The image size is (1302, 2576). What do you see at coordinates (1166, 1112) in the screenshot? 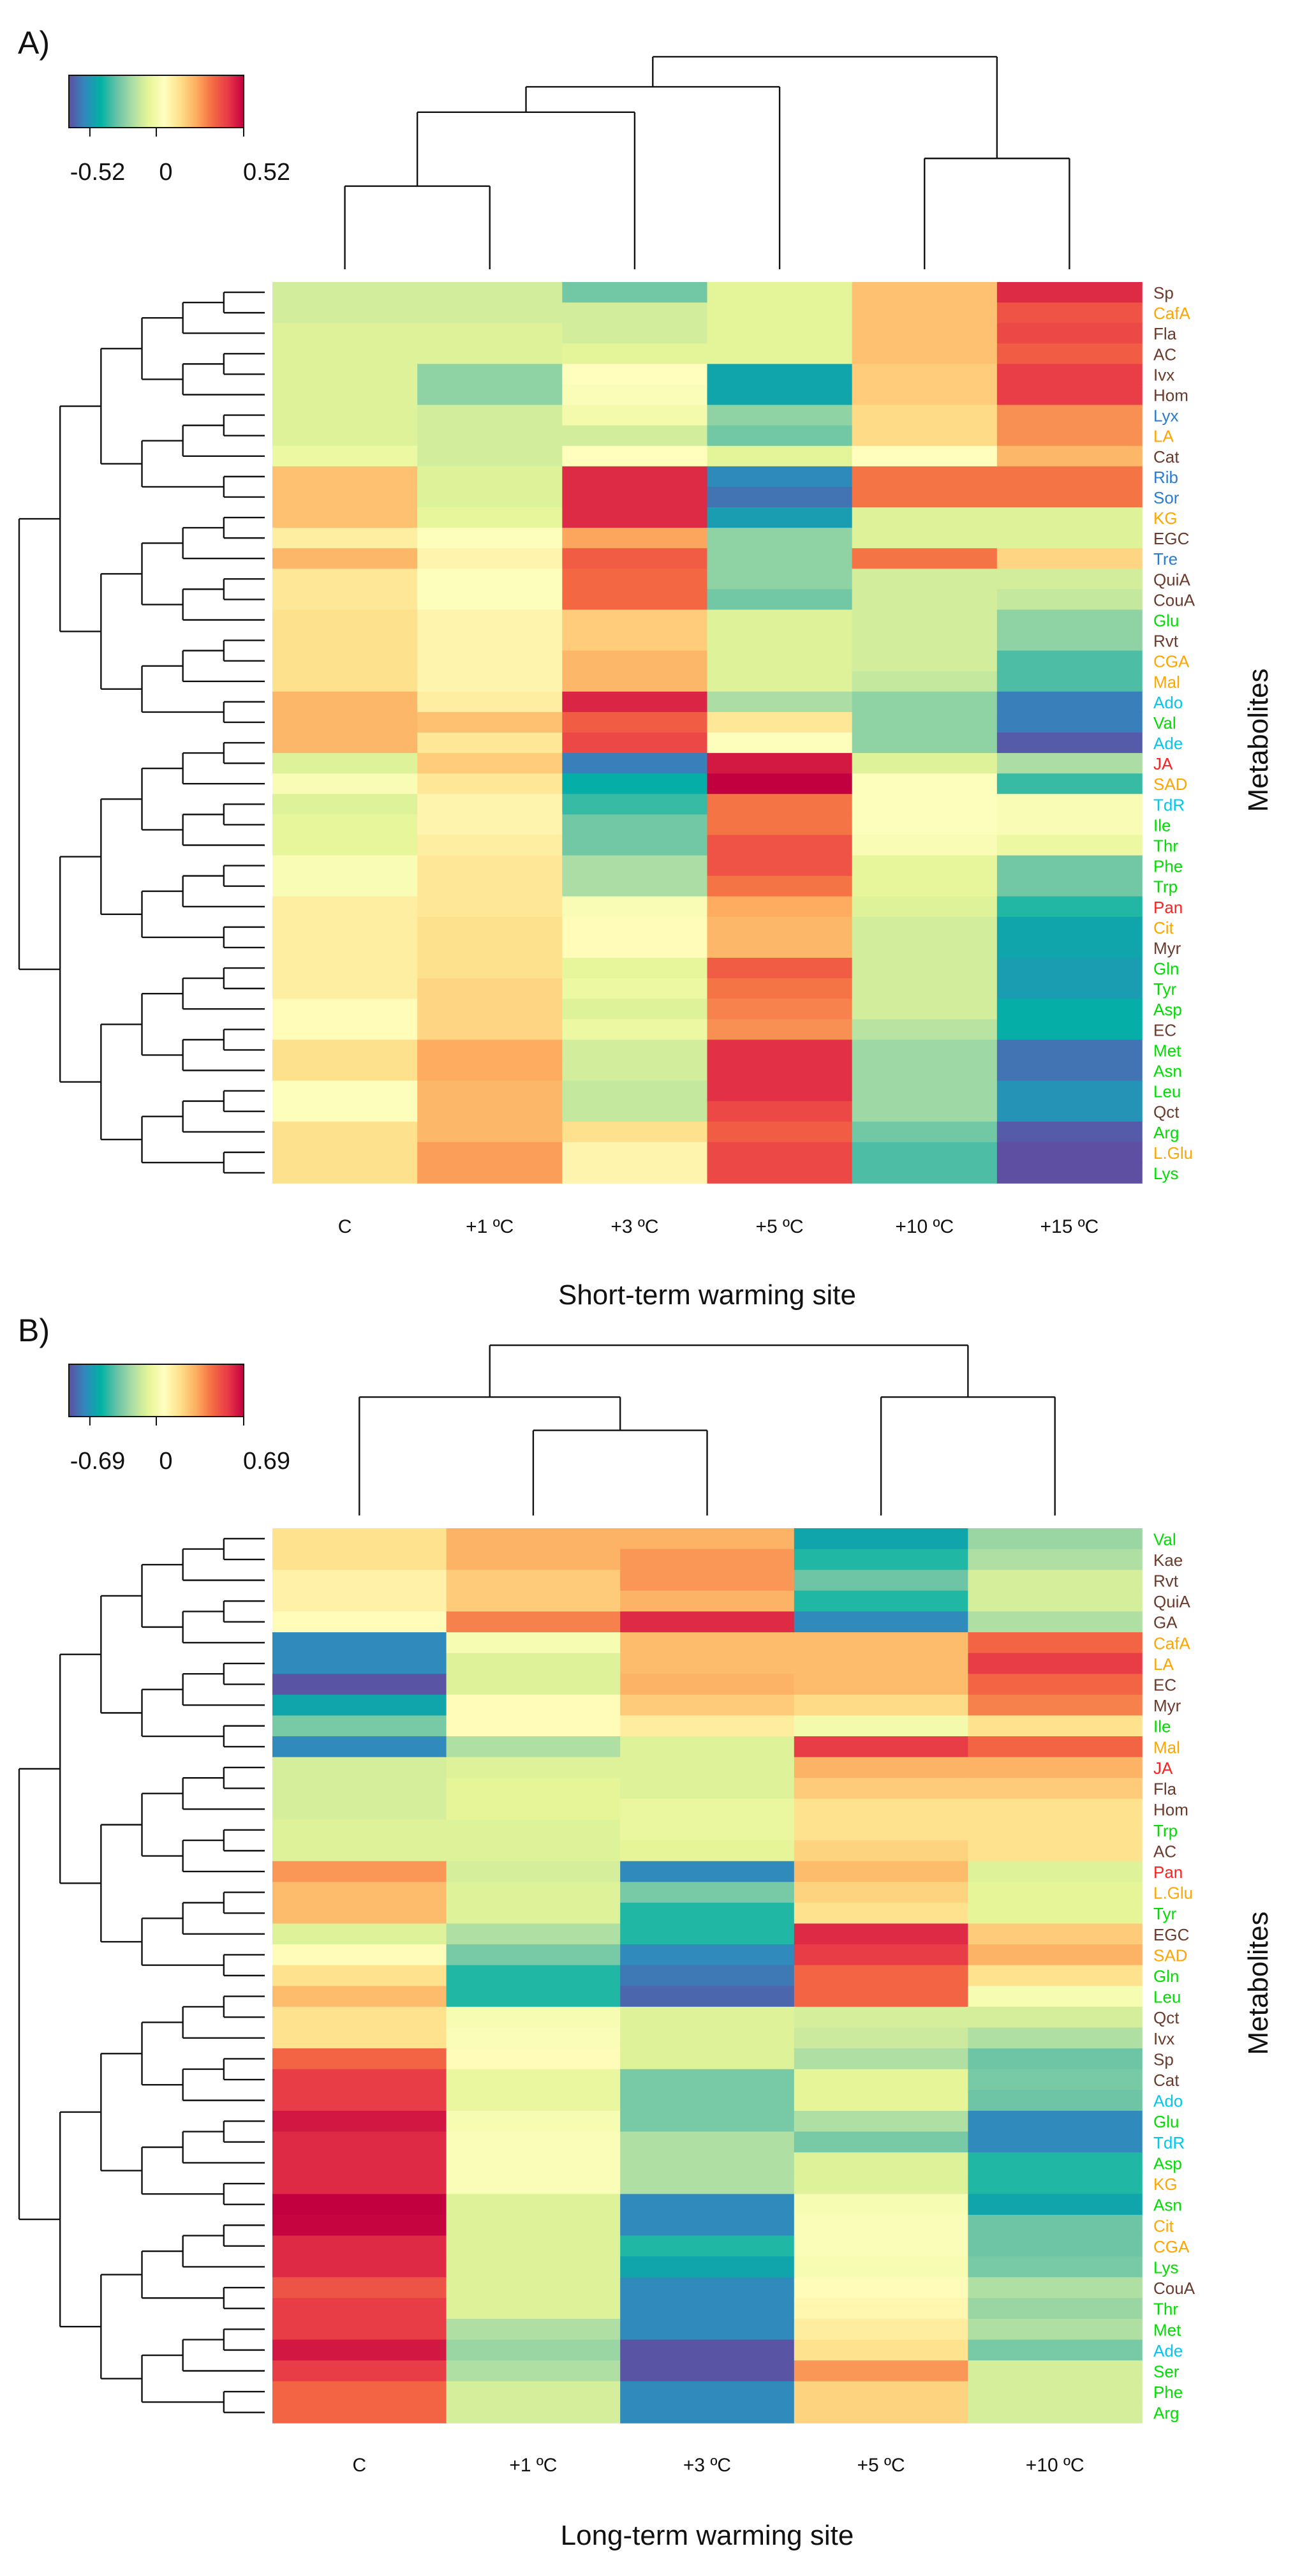
I see `panel-a-row-label: Qct` at bounding box center [1166, 1112].